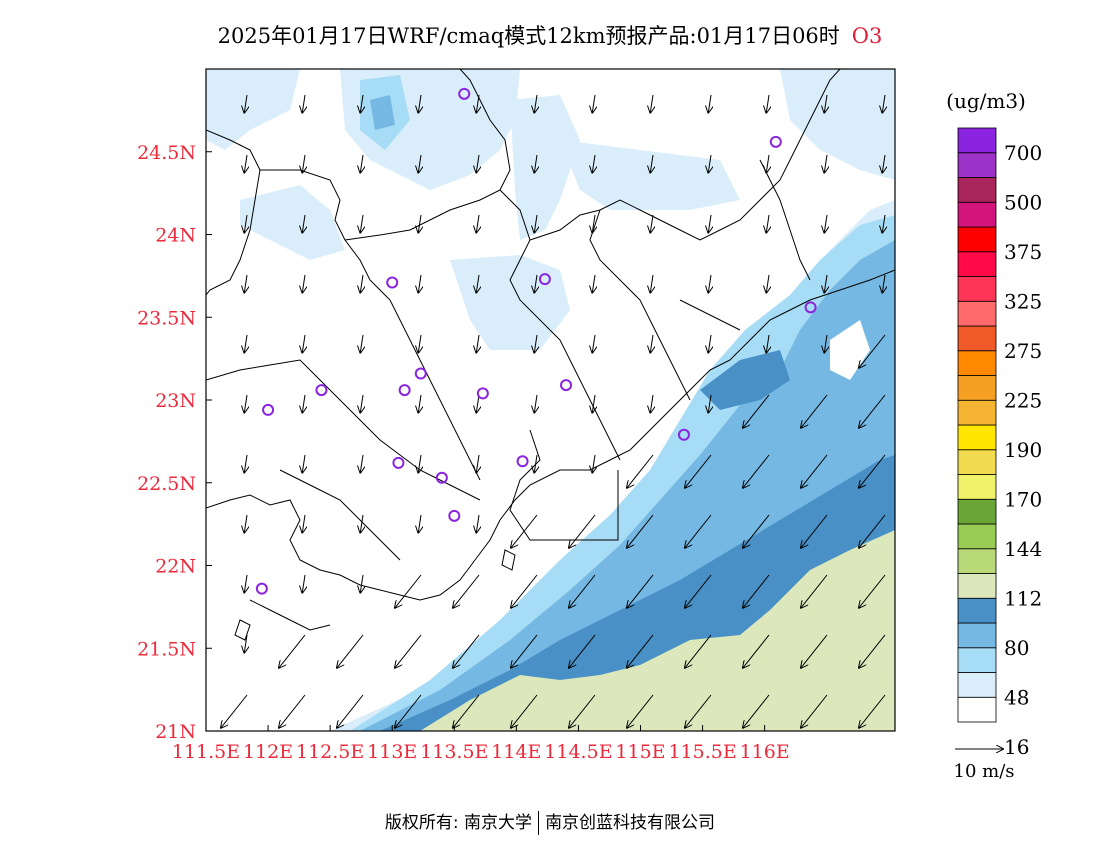 The width and height of the screenshot is (1100, 850). What do you see at coordinates (330, 752) in the screenshot?
I see `x-tick-label: 112.5E` at bounding box center [330, 752].